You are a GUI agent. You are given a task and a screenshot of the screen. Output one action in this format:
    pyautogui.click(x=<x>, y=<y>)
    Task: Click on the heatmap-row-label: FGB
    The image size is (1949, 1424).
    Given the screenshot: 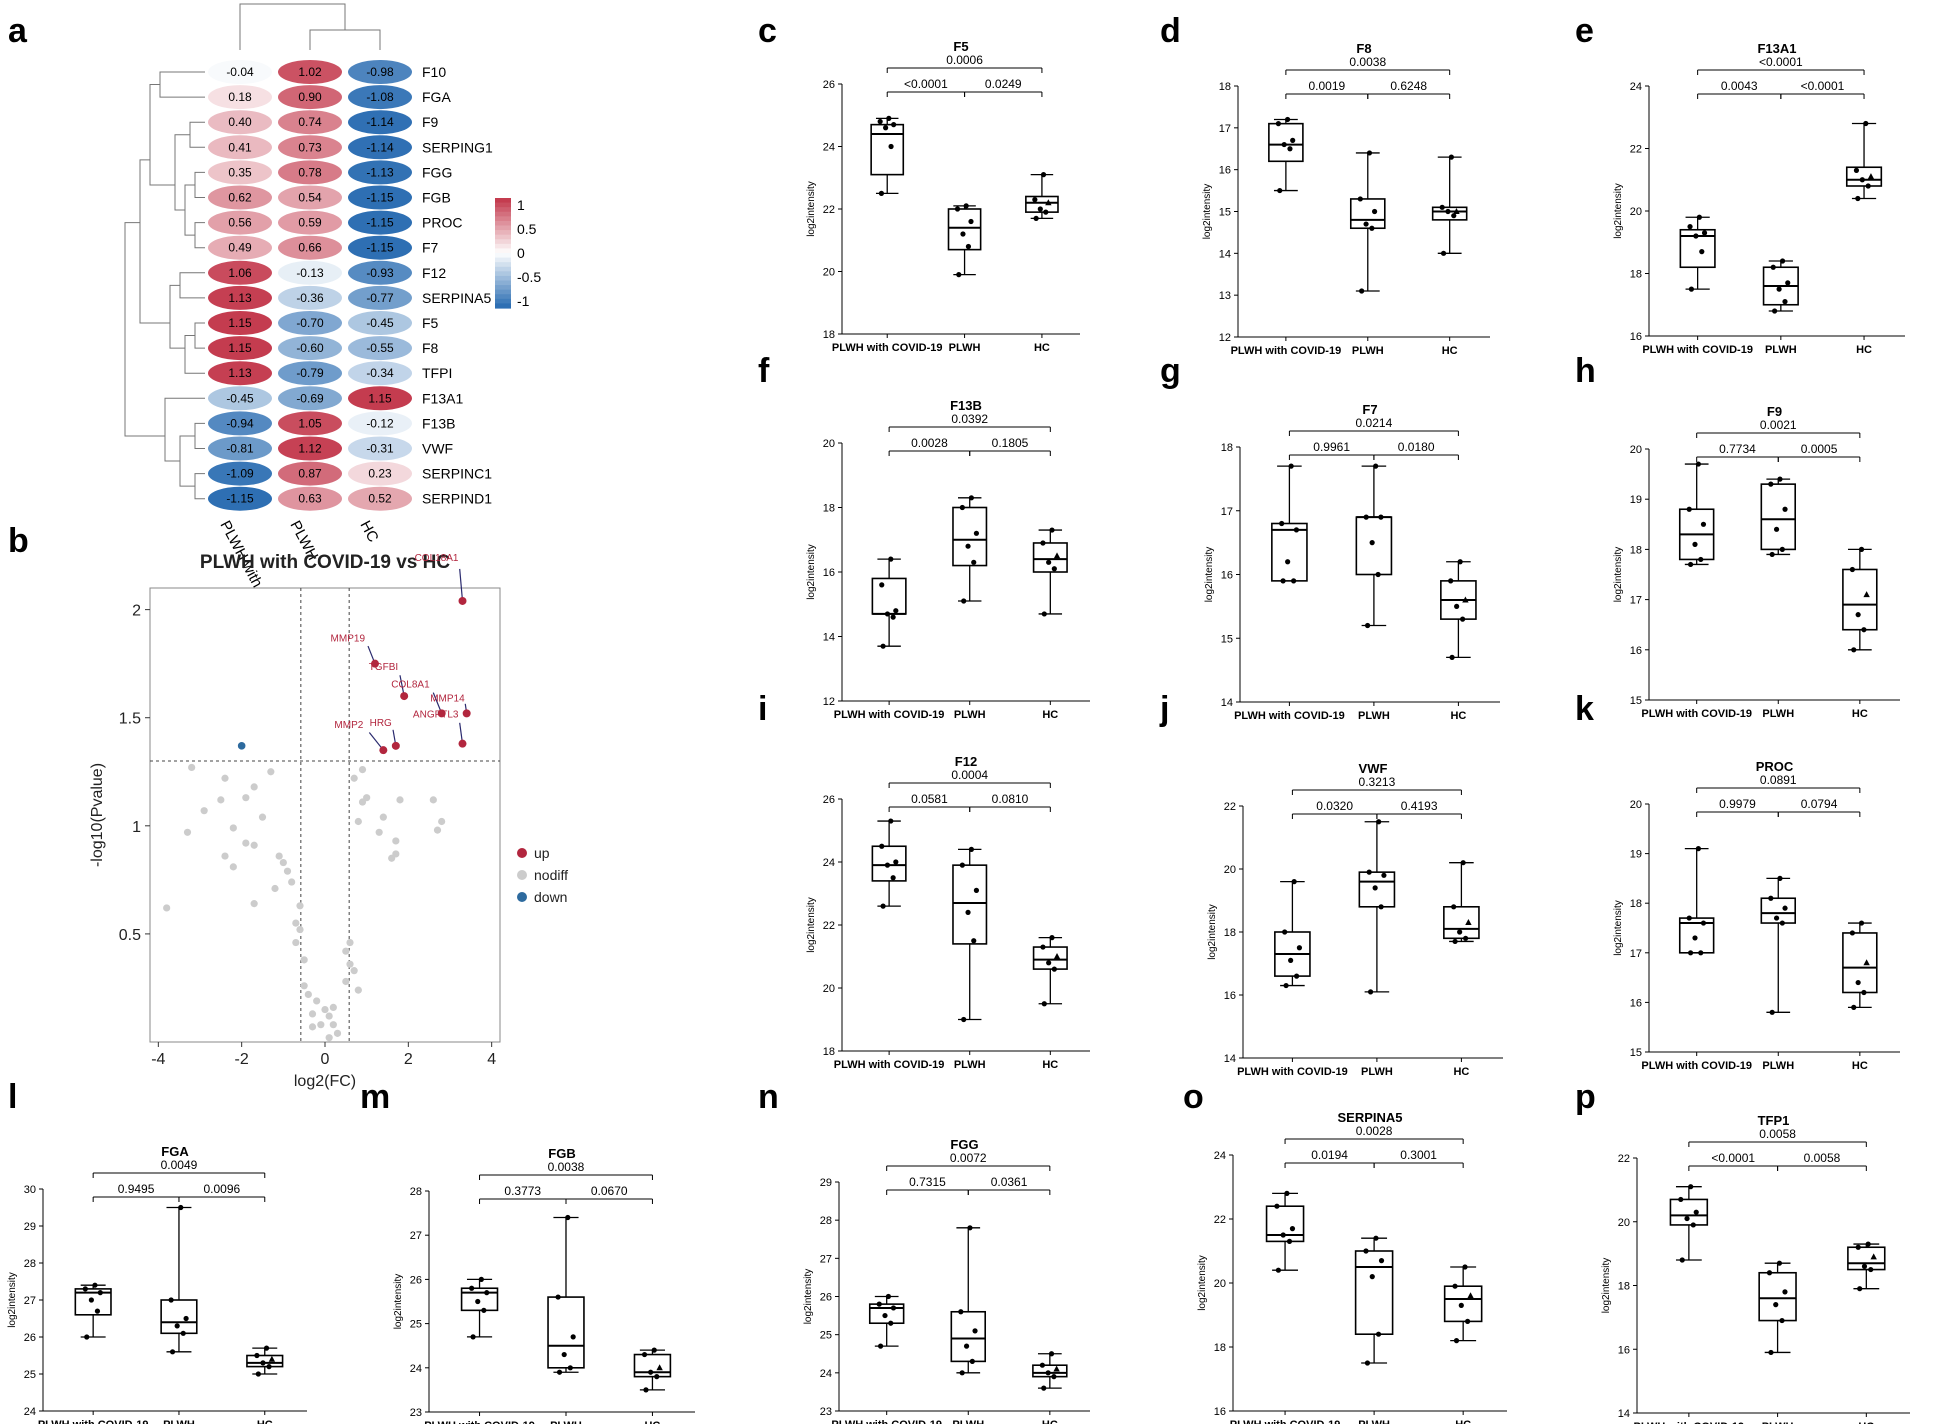 What is the action you would take?
    pyautogui.click(x=436, y=198)
    